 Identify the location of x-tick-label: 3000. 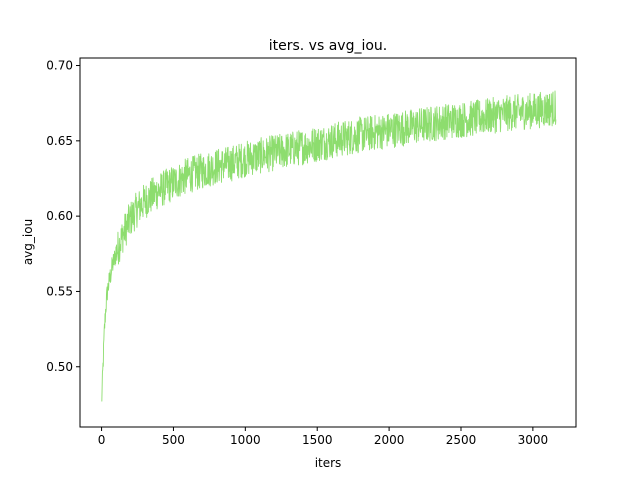
(533, 440).